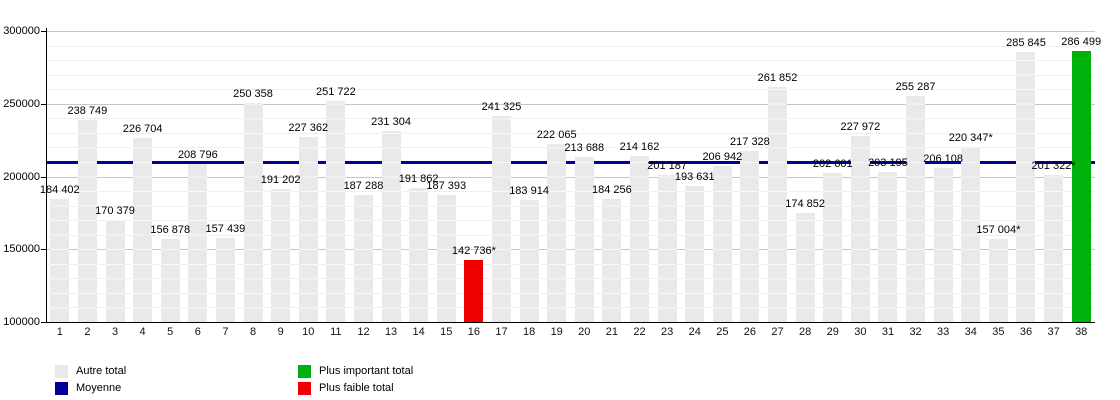 This screenshot has height=400, width=1120. Describe the element at coordinates (832, 332) in the screenshot. I see `x-tick-label: 29` at that location.